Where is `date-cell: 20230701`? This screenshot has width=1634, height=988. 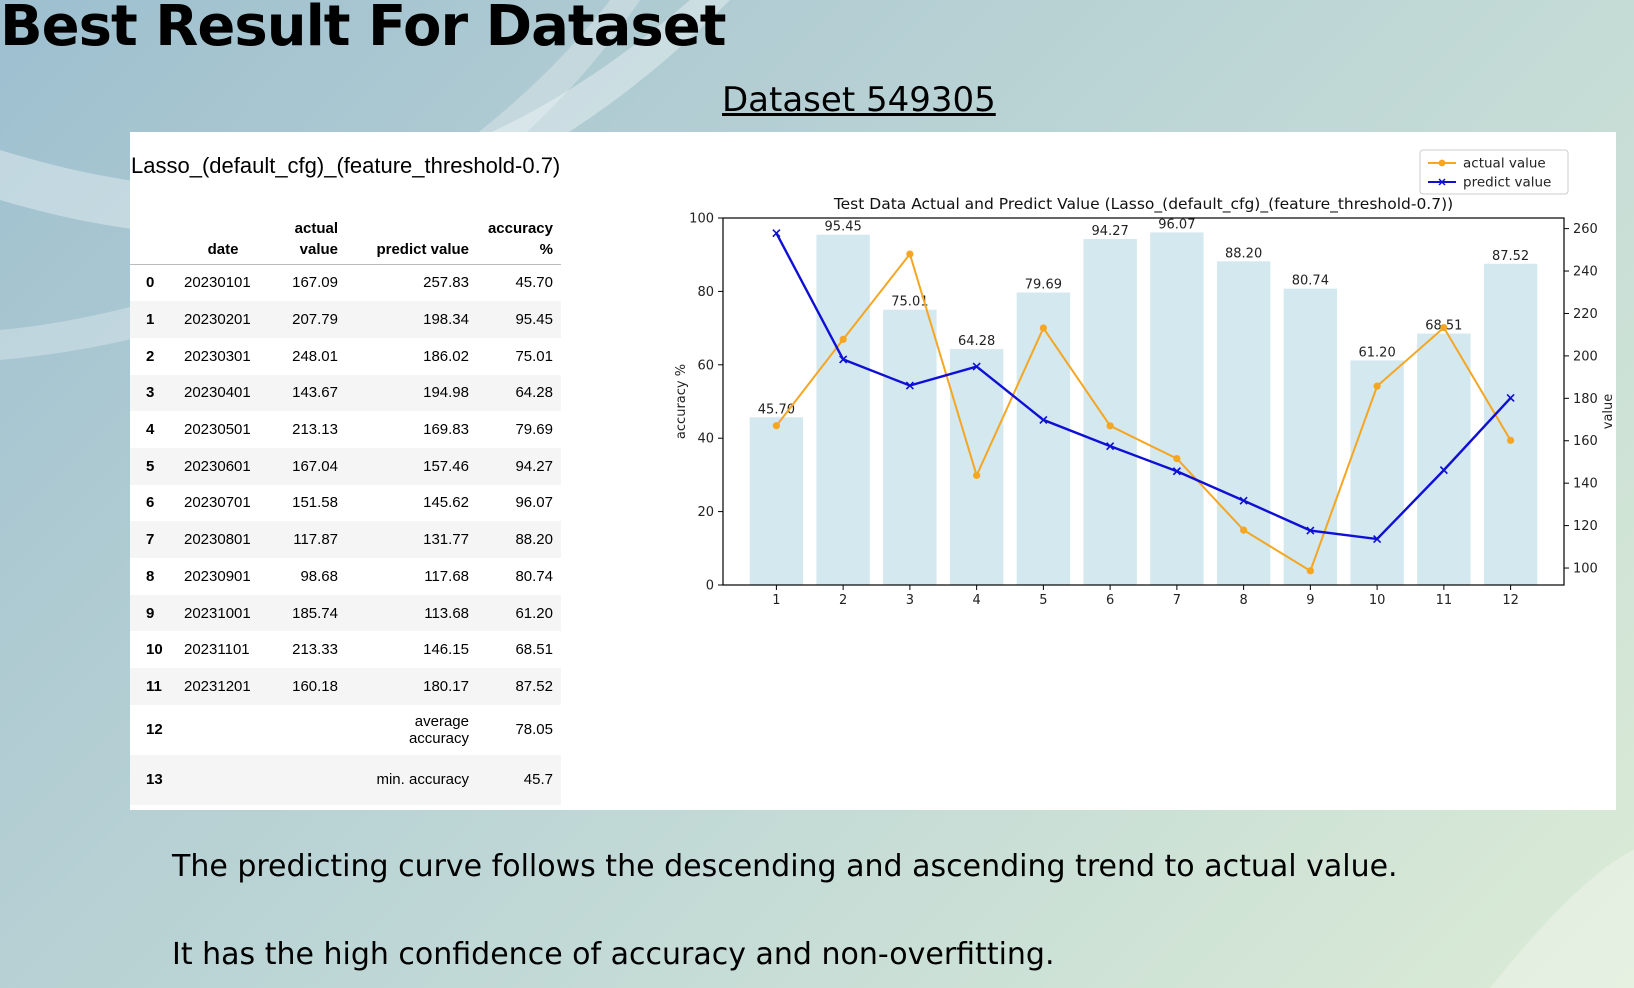
date-cell: 20230701 is located at coordinates (217, 503).